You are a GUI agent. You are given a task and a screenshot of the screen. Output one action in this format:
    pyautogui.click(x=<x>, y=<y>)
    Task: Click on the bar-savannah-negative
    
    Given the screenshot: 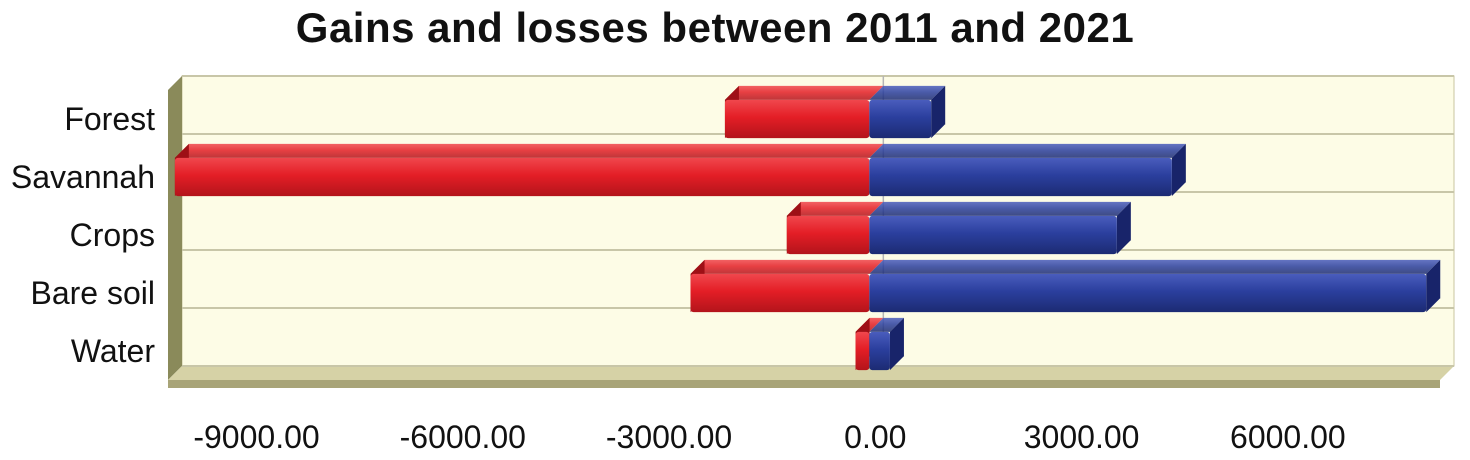 What is the action you would take?
    pyautogui.click(x=522, y=177)
    